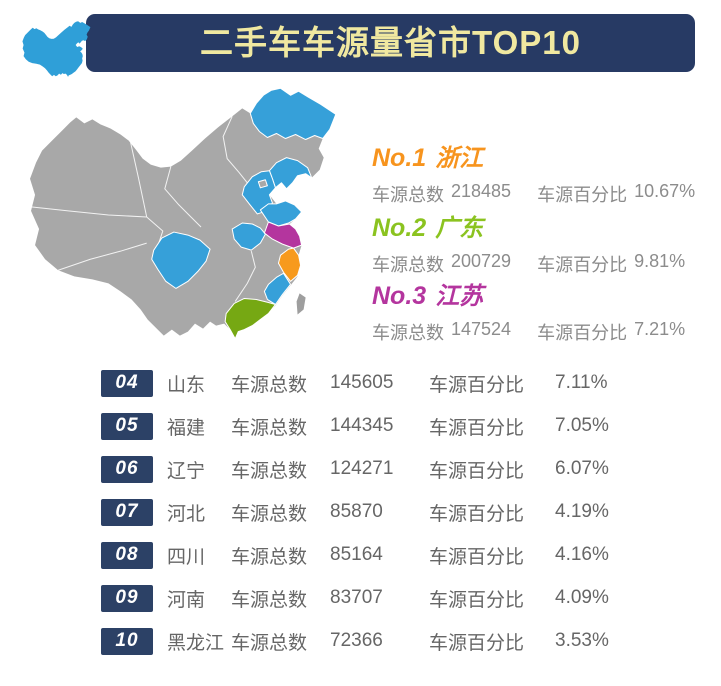 This screenshot has width=721, height=686. I want to click on table-row: 06 辽宁 车源总数 124271 车源百分比 6.07%, so click(355, 469).